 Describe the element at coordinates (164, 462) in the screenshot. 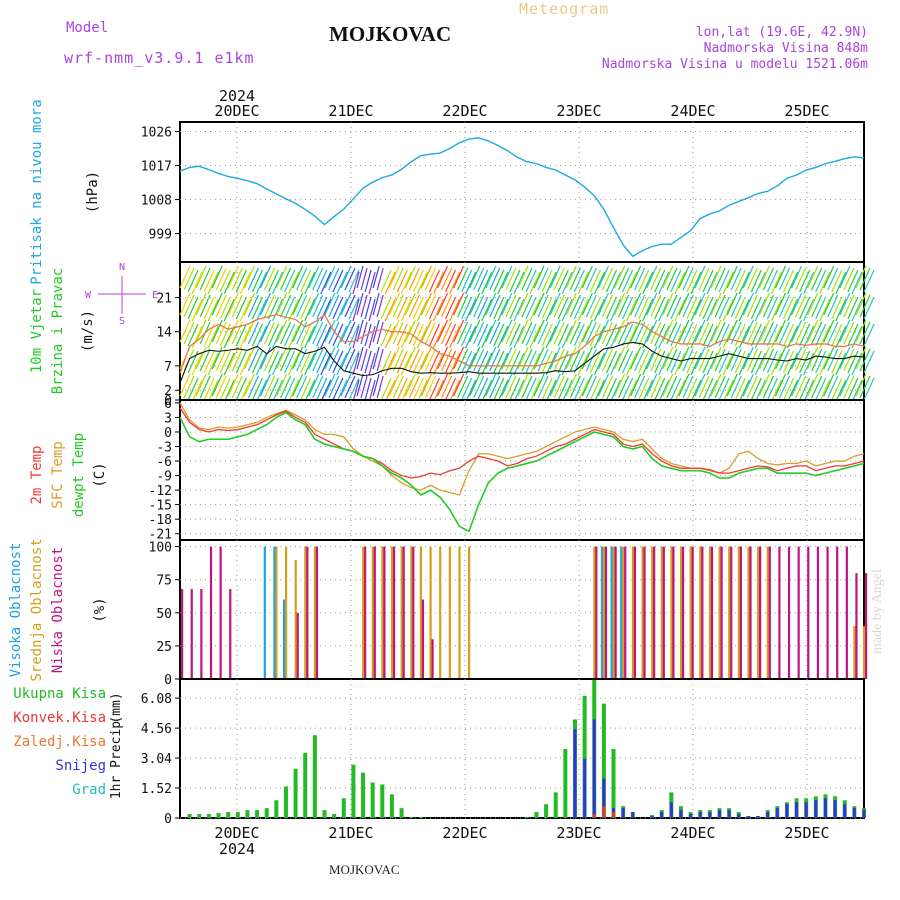

I see `temp-panel-ytick-label-4: -6` at that location.